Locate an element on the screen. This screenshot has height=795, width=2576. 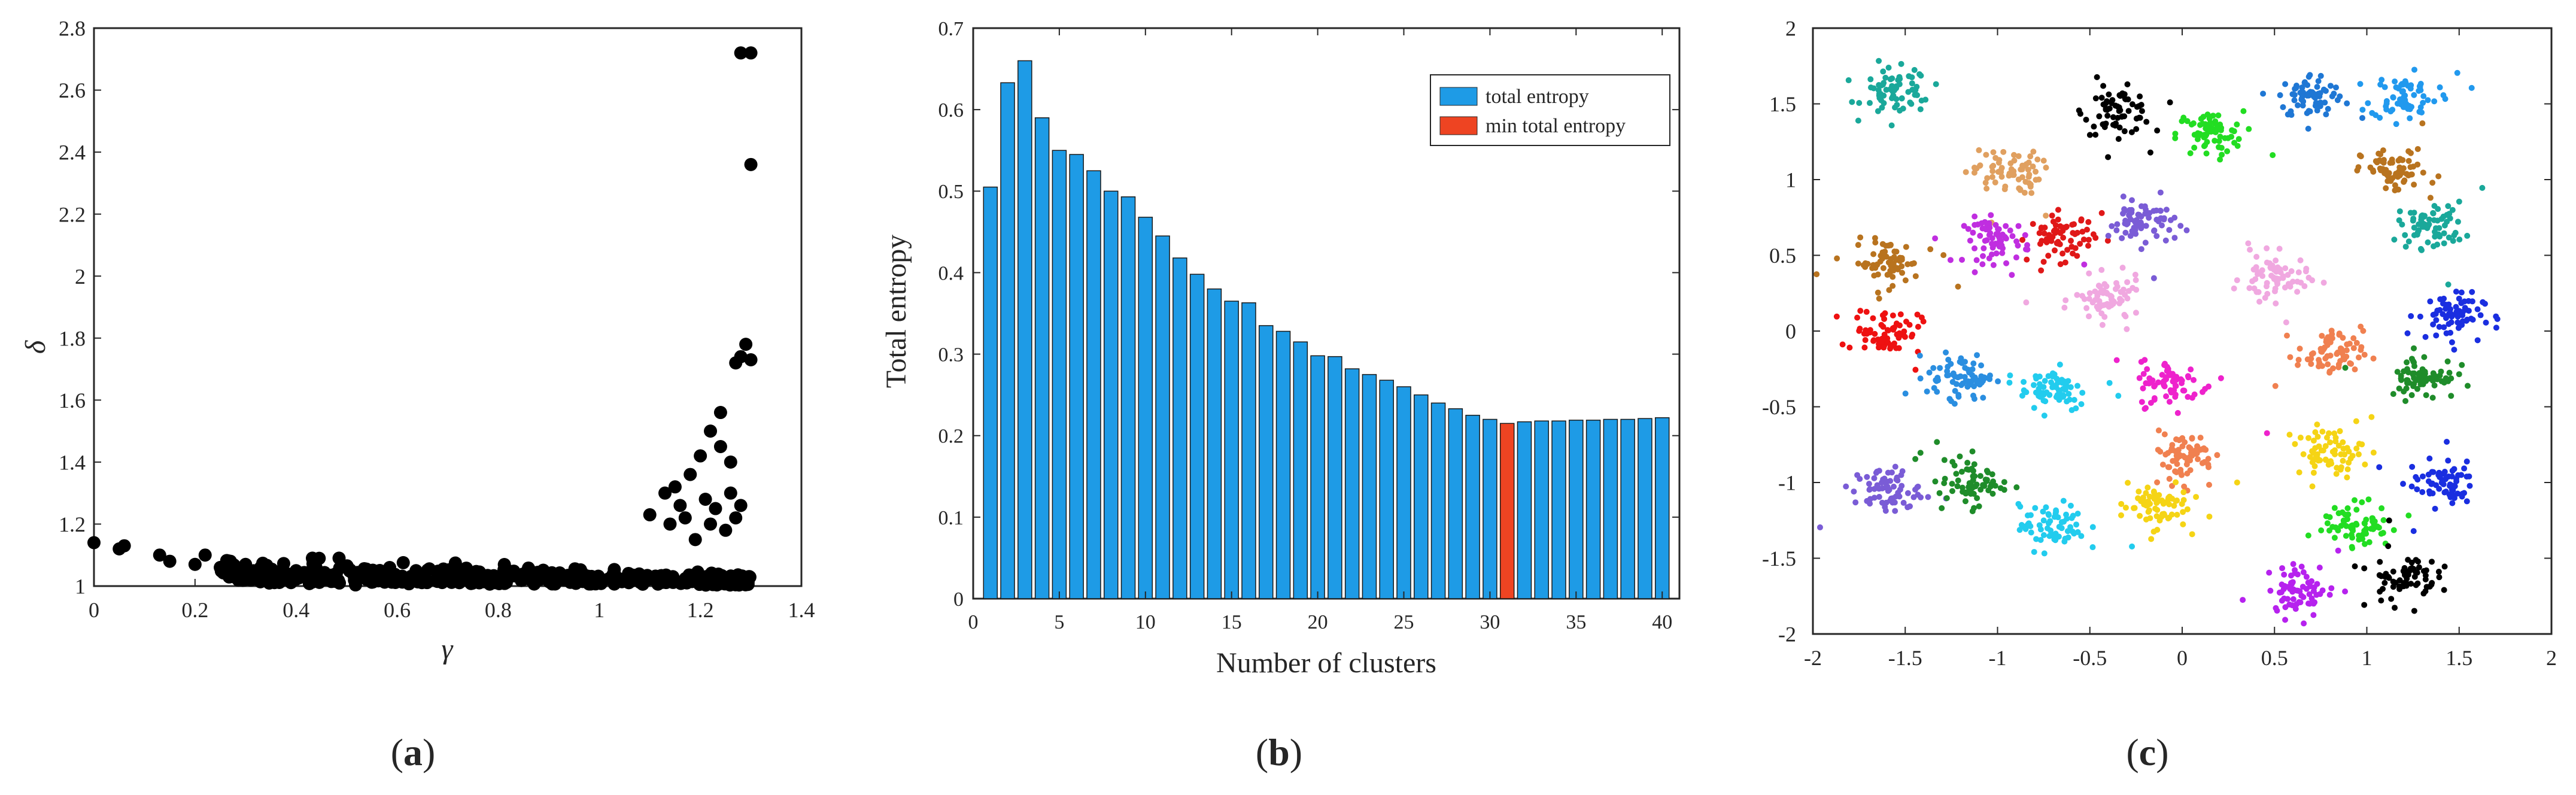
panel-b-y-tick-label: 0.3 is located at coordinates (951, 355).